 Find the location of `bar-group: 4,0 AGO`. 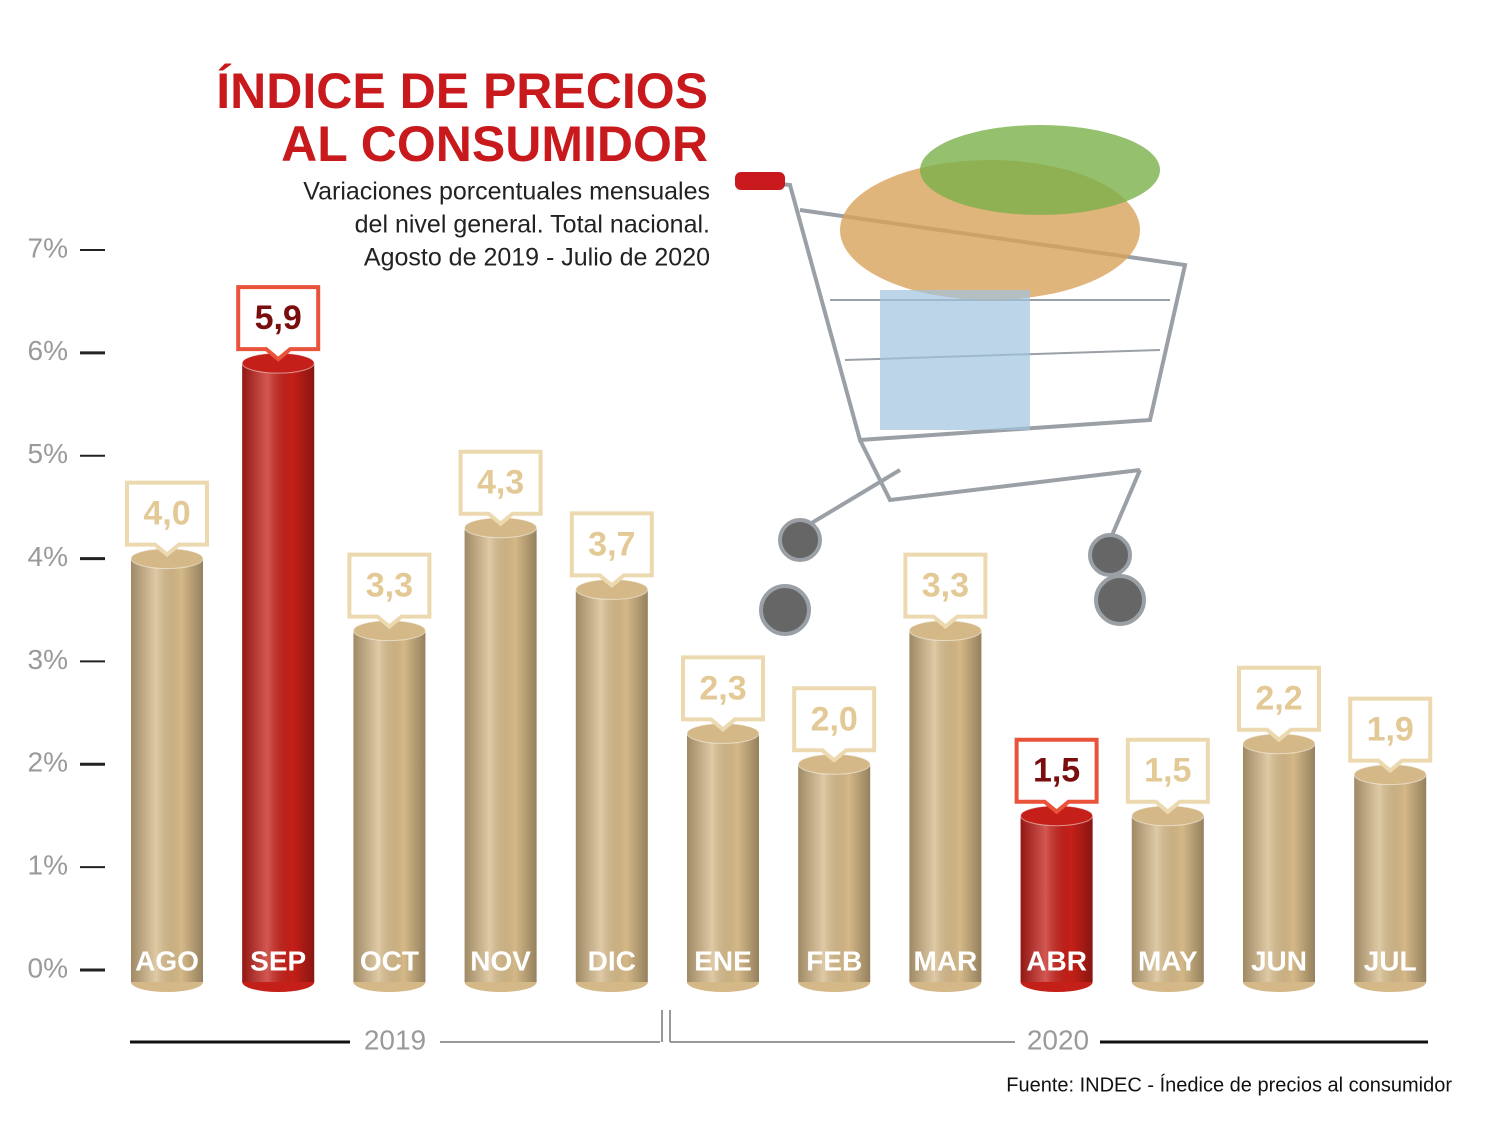

bar-group: 4,0 AGO is located at coordinates (167, 736).